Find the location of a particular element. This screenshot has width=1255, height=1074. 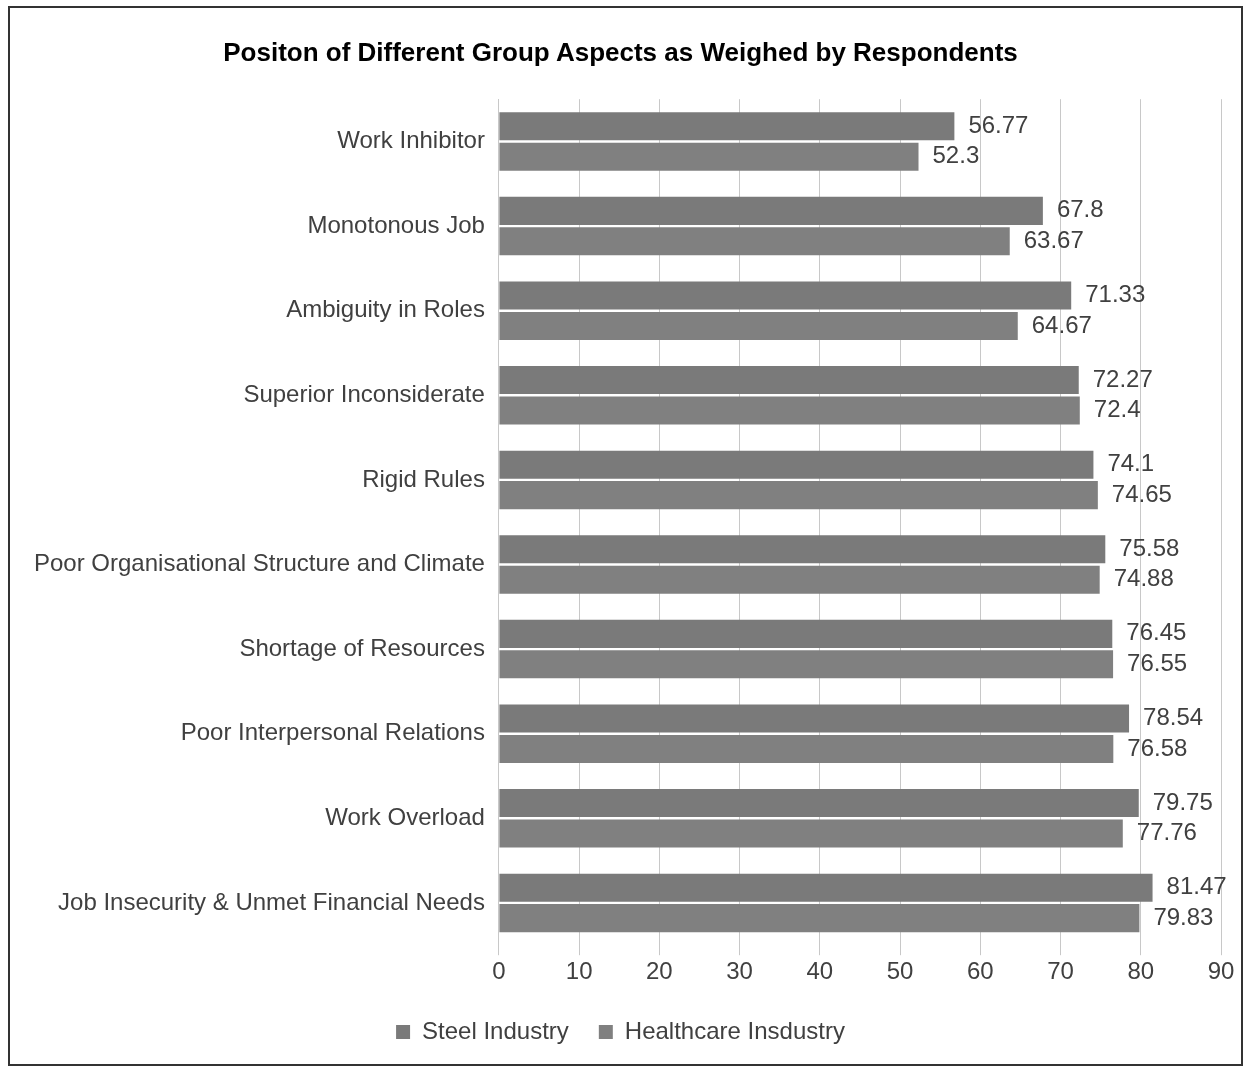

x-tick-label: 70 is located at coordinates (1060, 971).